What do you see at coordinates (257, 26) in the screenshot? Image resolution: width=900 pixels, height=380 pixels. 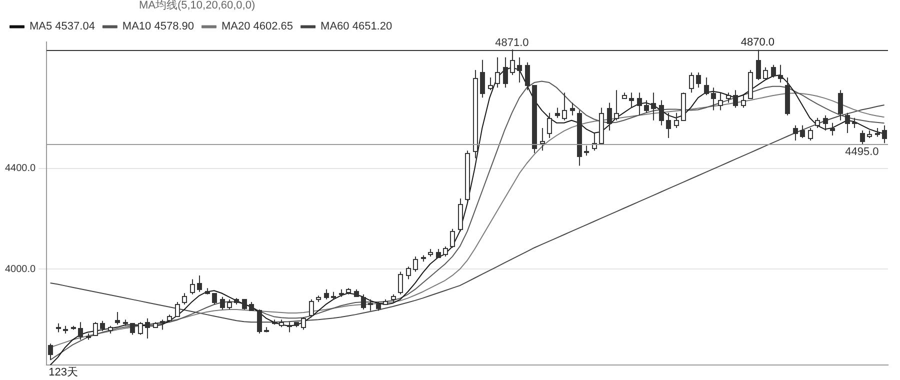 I see `legend-label: MA20 4602.65` at bounding box center [257, 26].